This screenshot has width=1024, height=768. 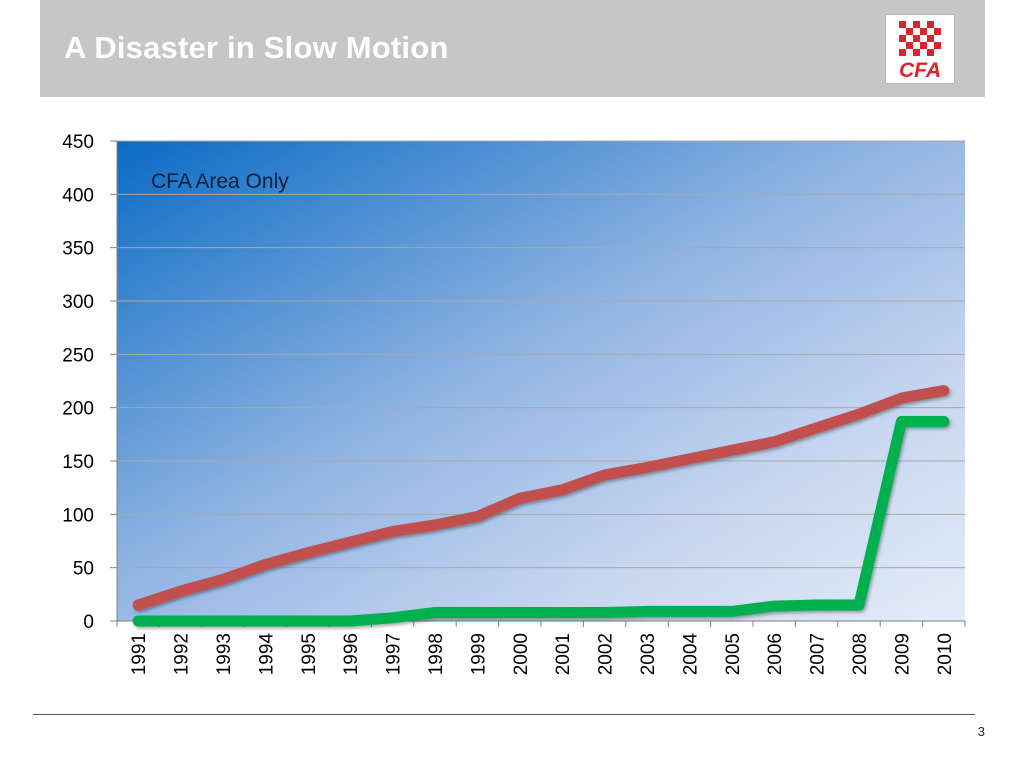 I want to click on y-tick-label: 200, so click(x=78, y=409).